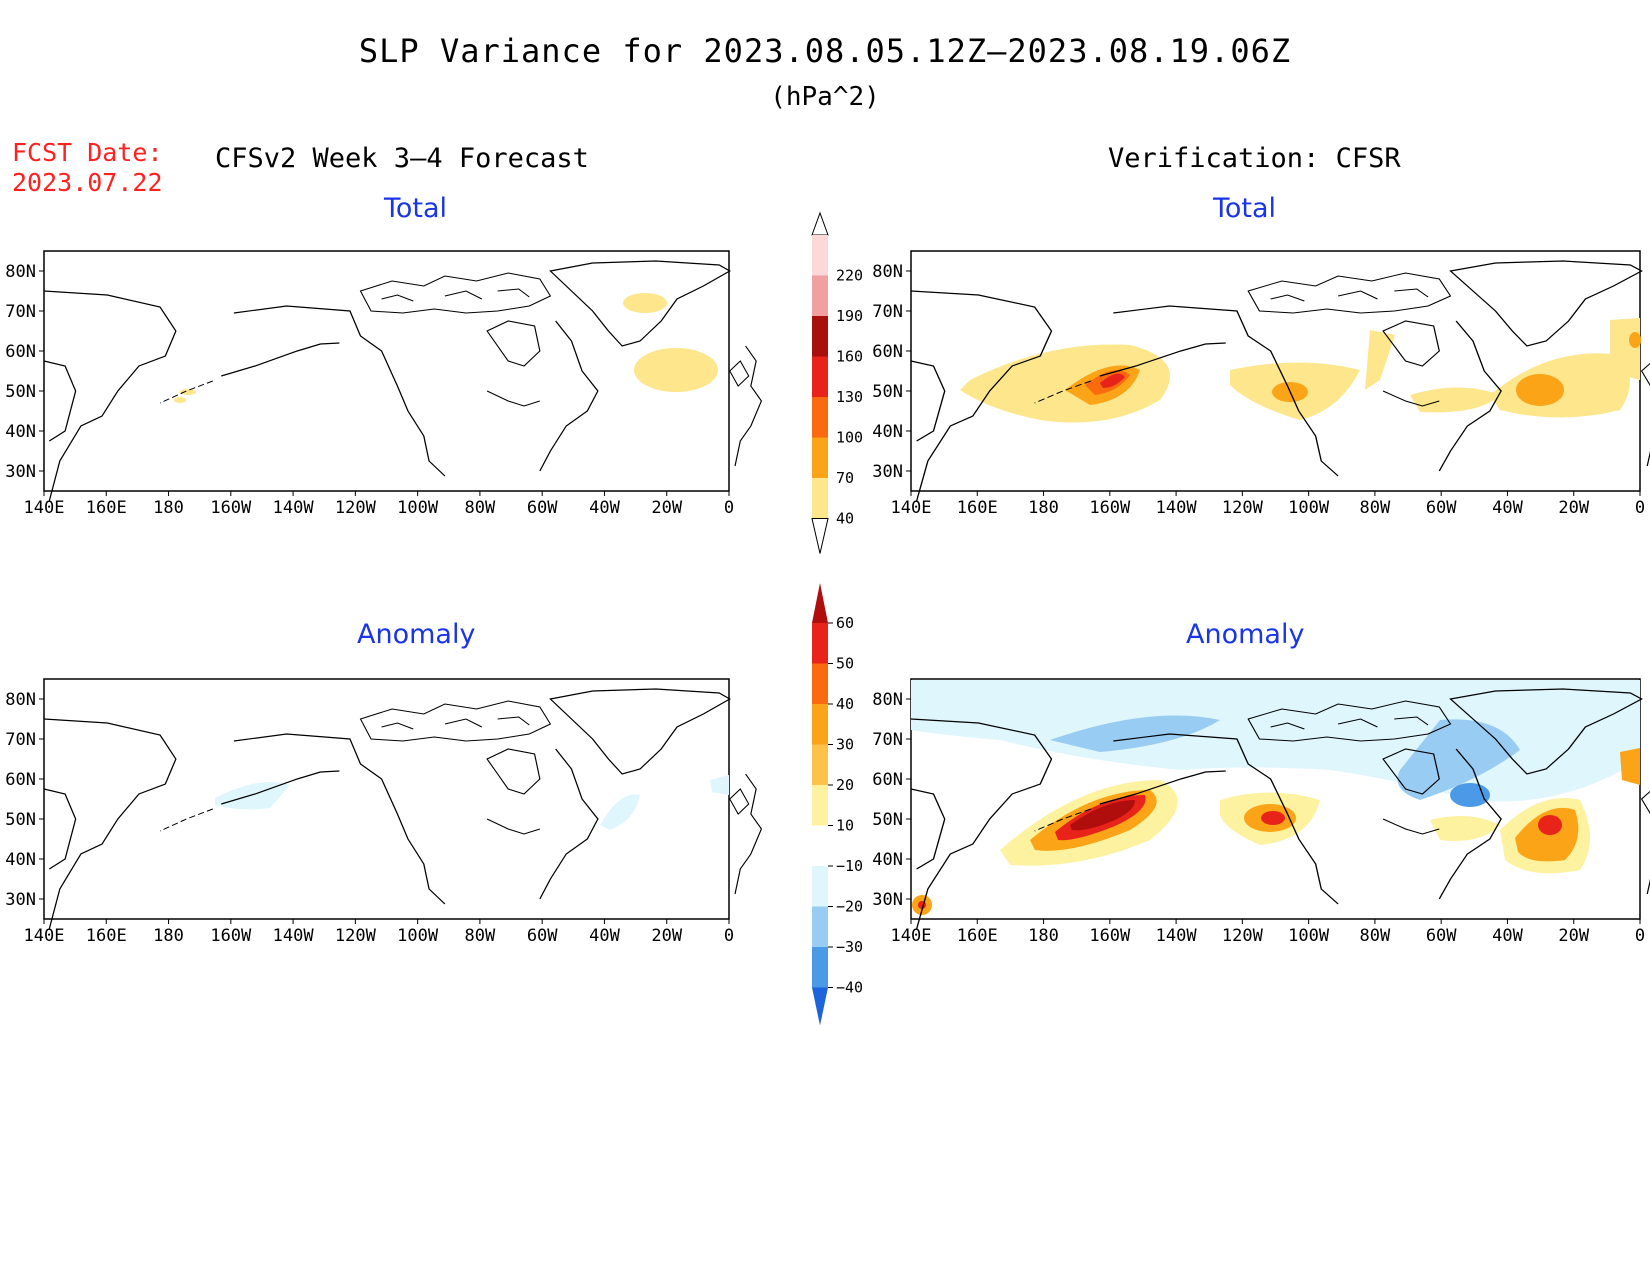 Image resolution: width=1650 pixels, height=1275 pixels. Describe the element at coordinates (1280, 376) in the screenshot. I see `panel-verification-total` at that location.